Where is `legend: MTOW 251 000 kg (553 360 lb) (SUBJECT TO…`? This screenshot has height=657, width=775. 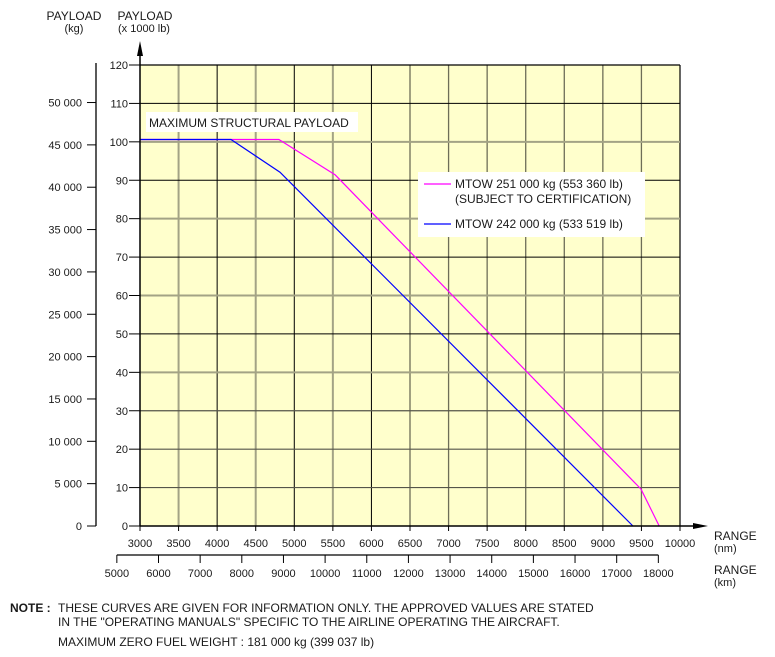
legend: MTOW 251 000 kg (553 360 lb) (SUBJECT TO… is located at coordinates (531, 204).